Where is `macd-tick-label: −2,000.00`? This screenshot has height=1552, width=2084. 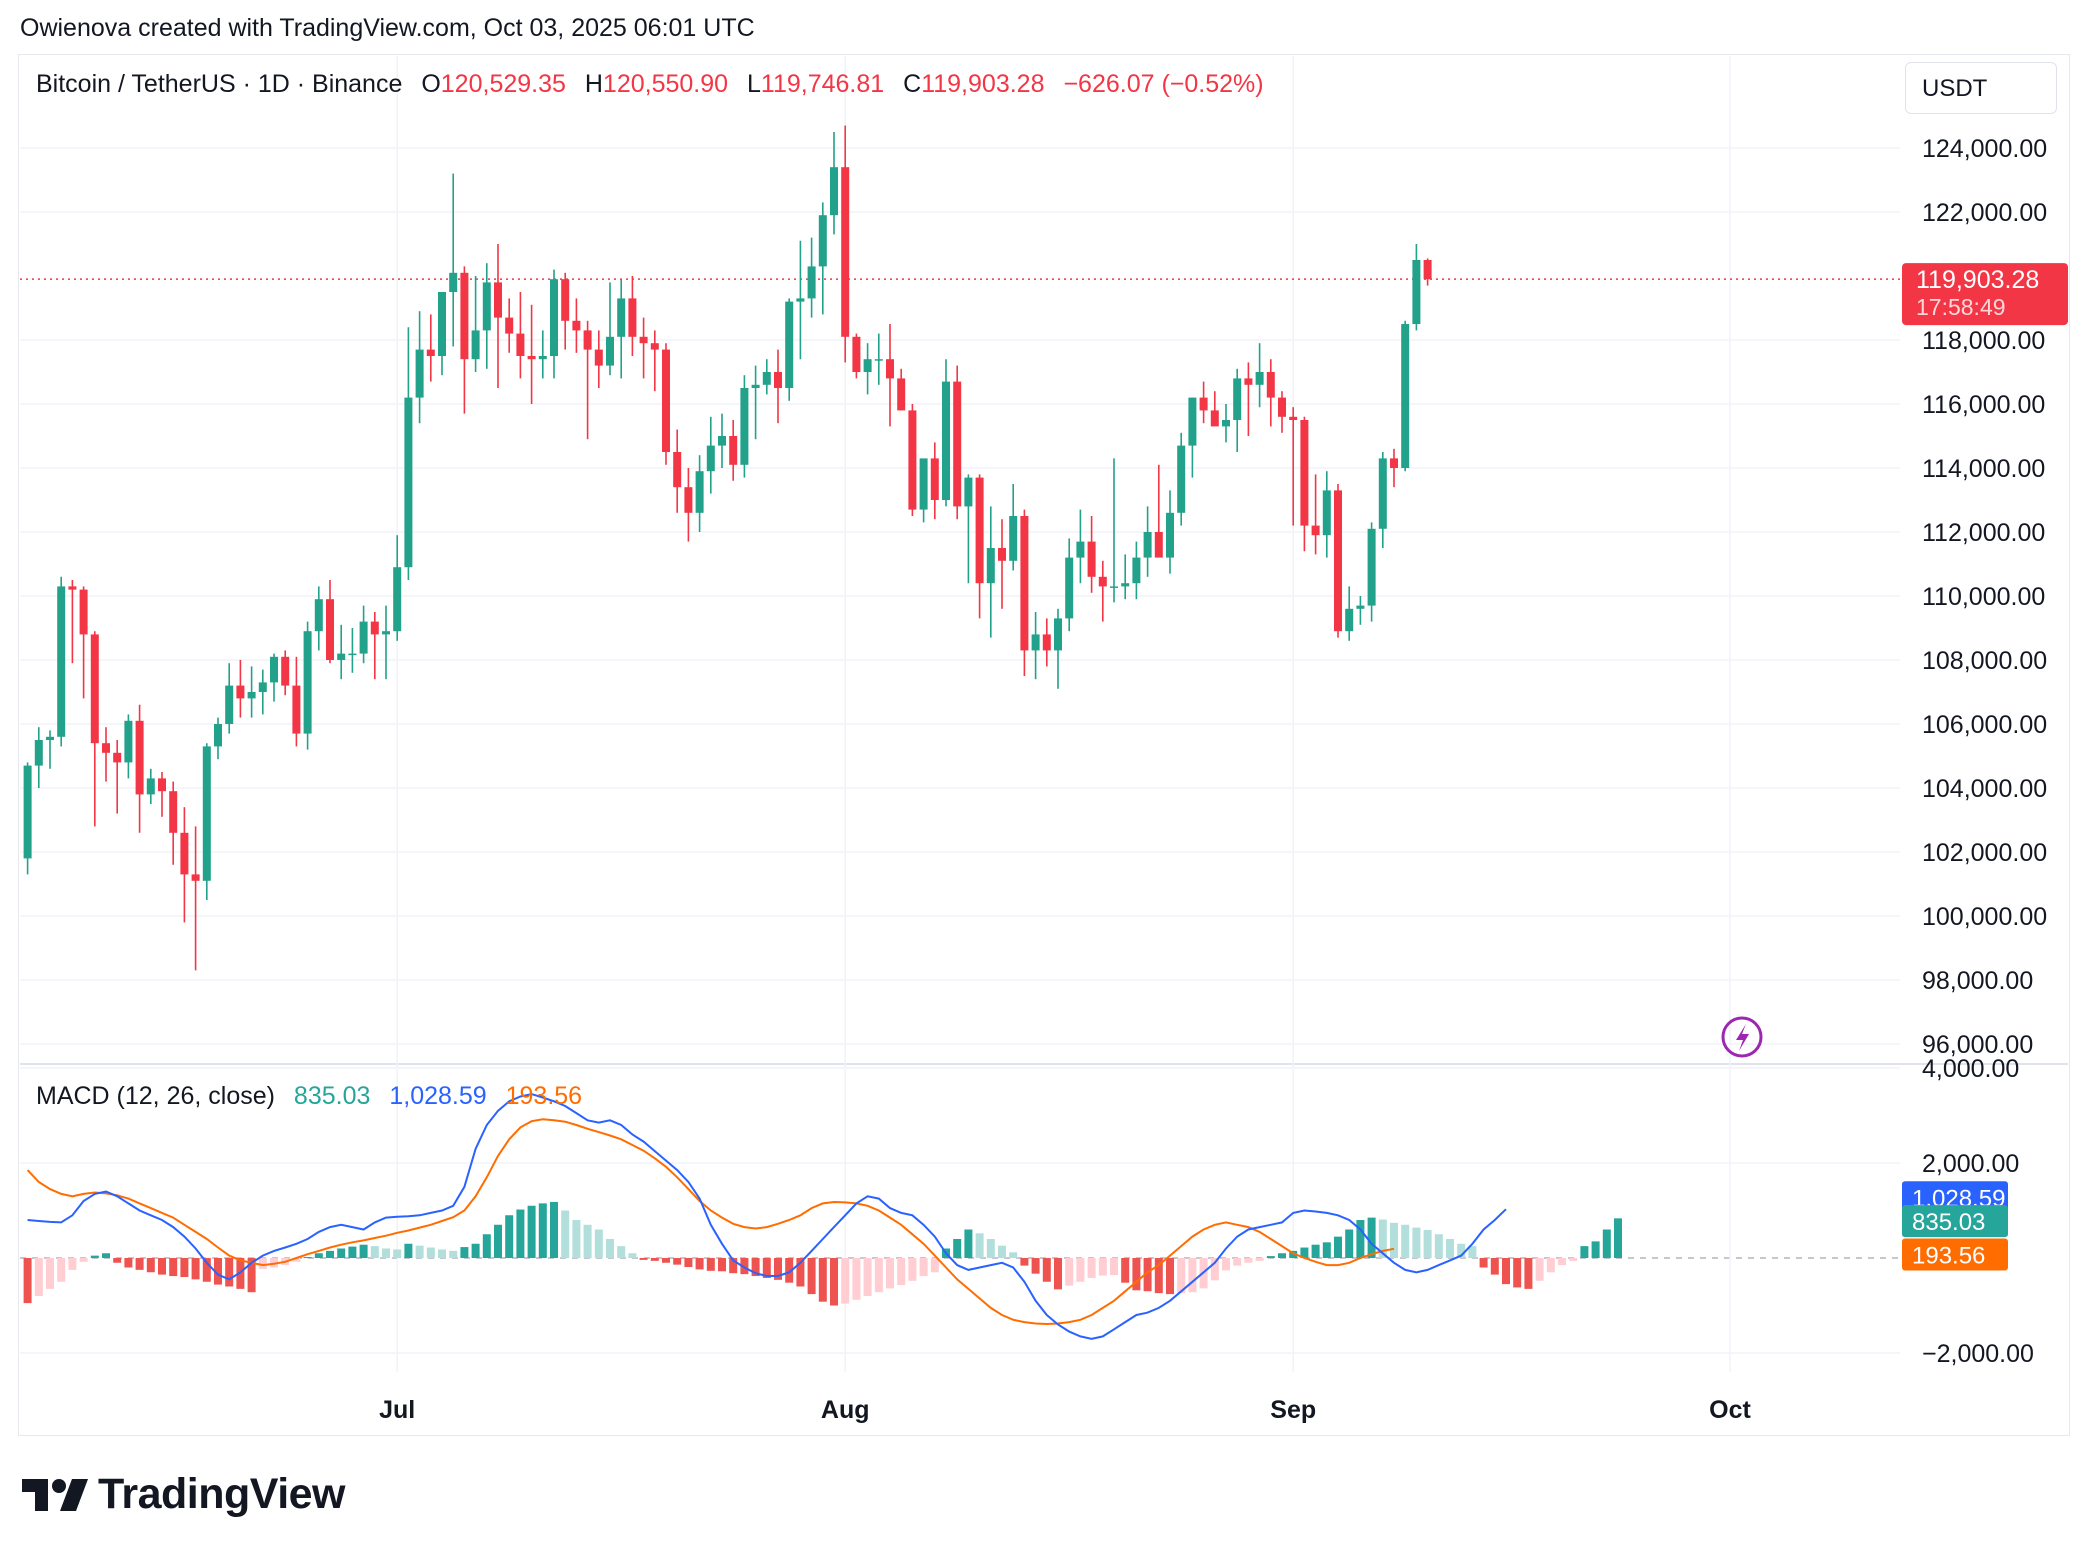 macd-tick-label: −2,000.00 is located at coordinates (1978, 1354).